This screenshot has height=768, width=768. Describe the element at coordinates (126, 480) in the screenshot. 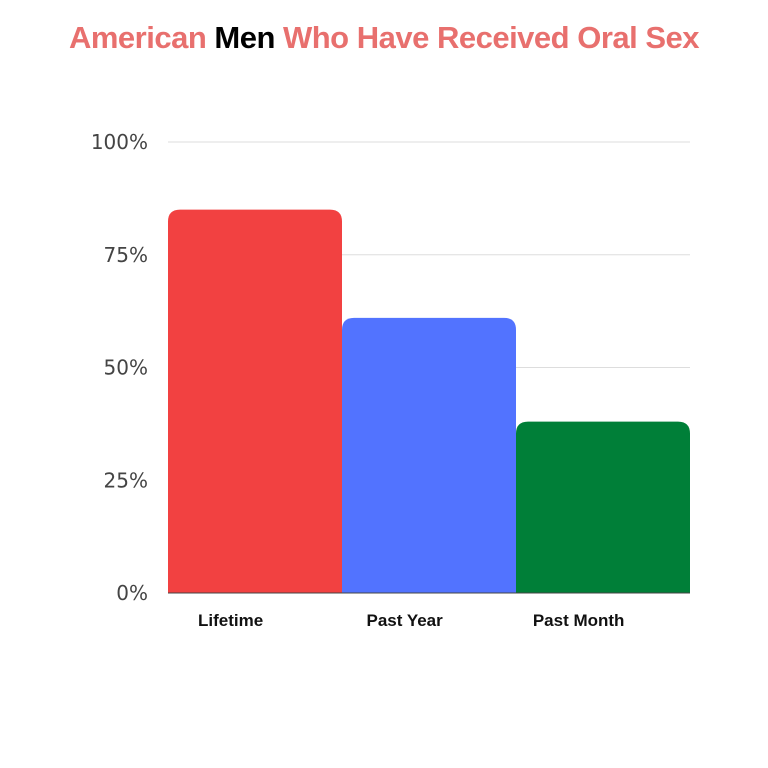

I see `y-tick-label: 25%` at that location.